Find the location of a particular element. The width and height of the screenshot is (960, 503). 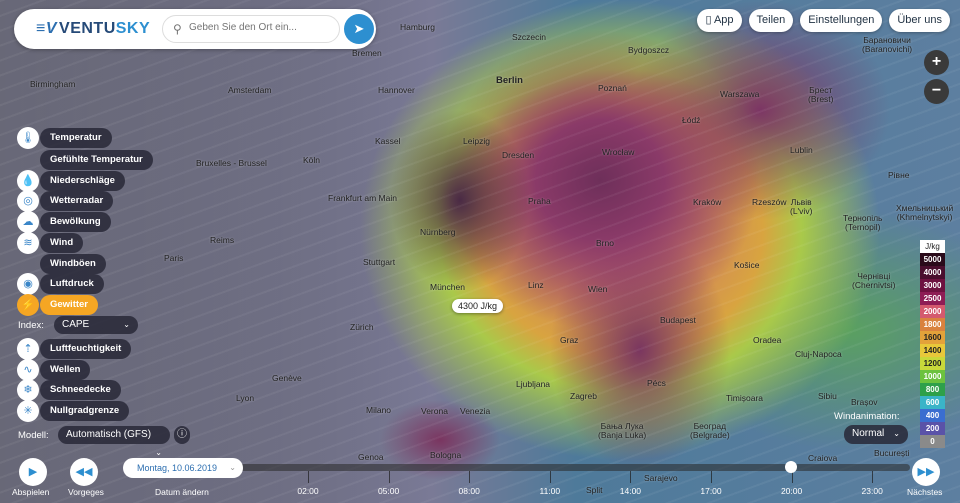

wind-animation-select: Normal ⌄ is located at coordinates (876, 434).